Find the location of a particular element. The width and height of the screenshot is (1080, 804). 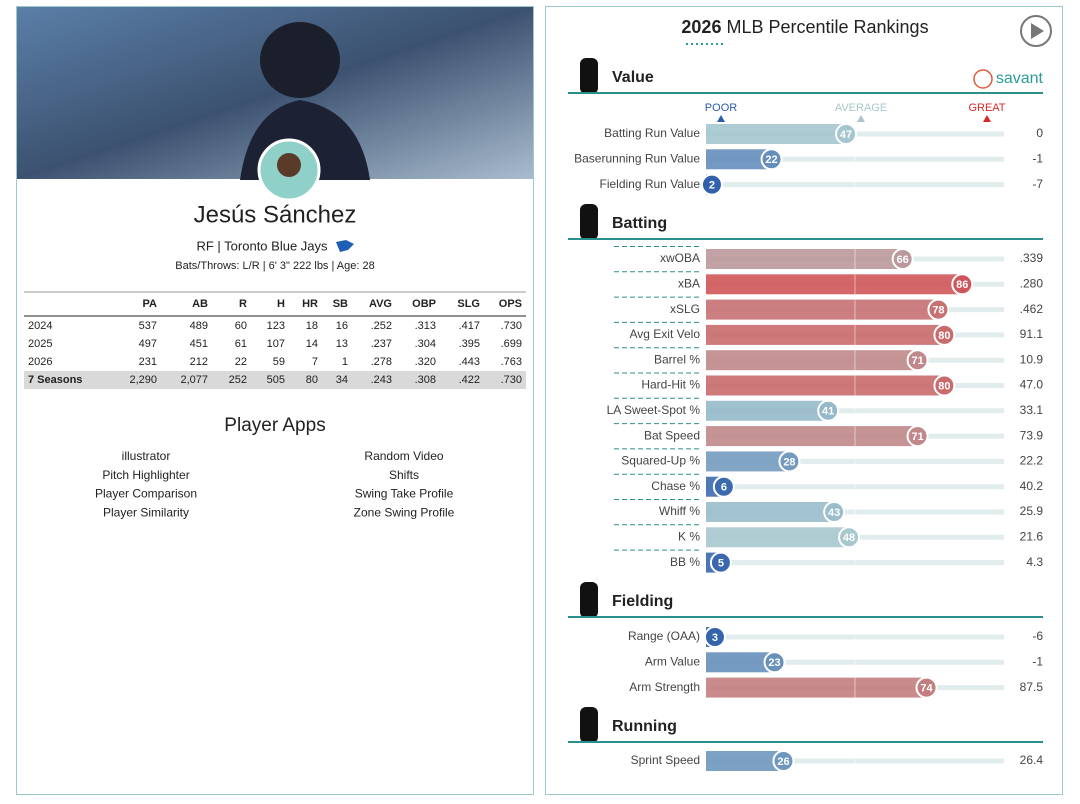

percentile-text: 80 is located at coordinates (944, 386).